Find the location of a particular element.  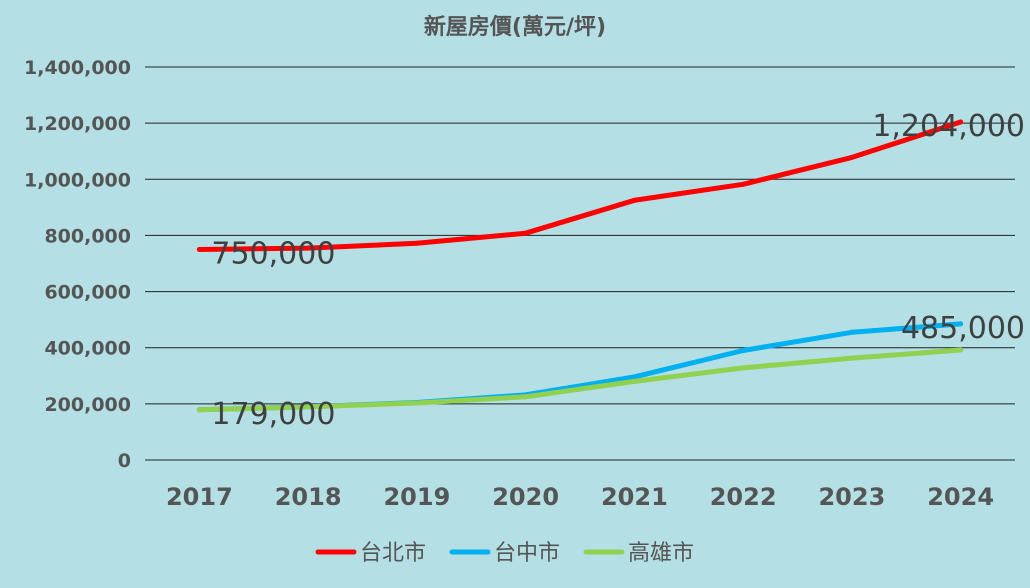

series-line is located at coordinates (580, 380).